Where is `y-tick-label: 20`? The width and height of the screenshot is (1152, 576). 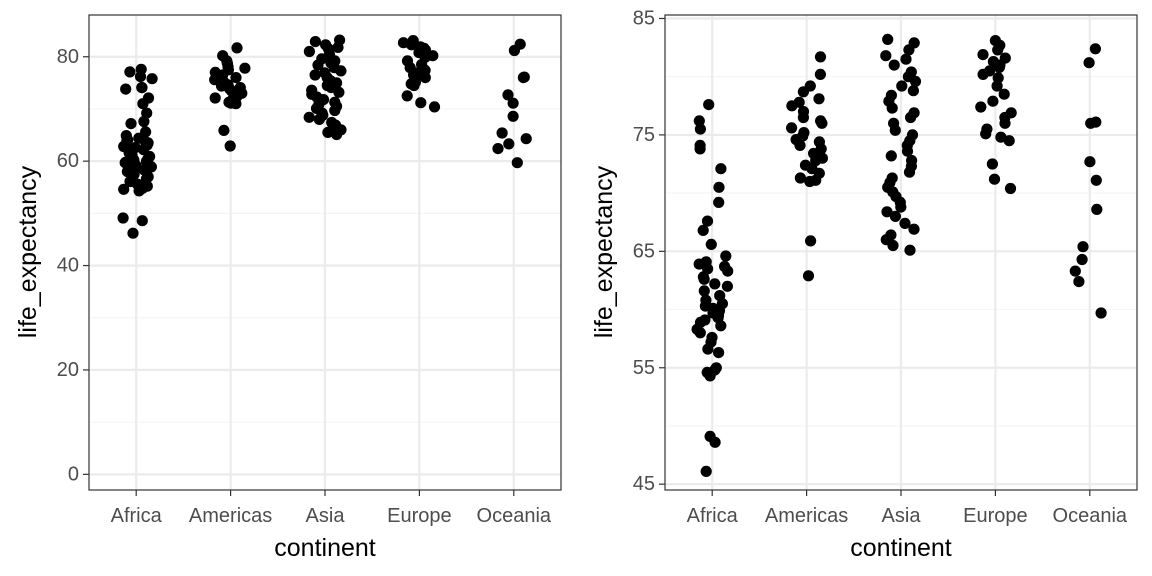 y-tick-label: 20 is located at coordinates (68, 370).